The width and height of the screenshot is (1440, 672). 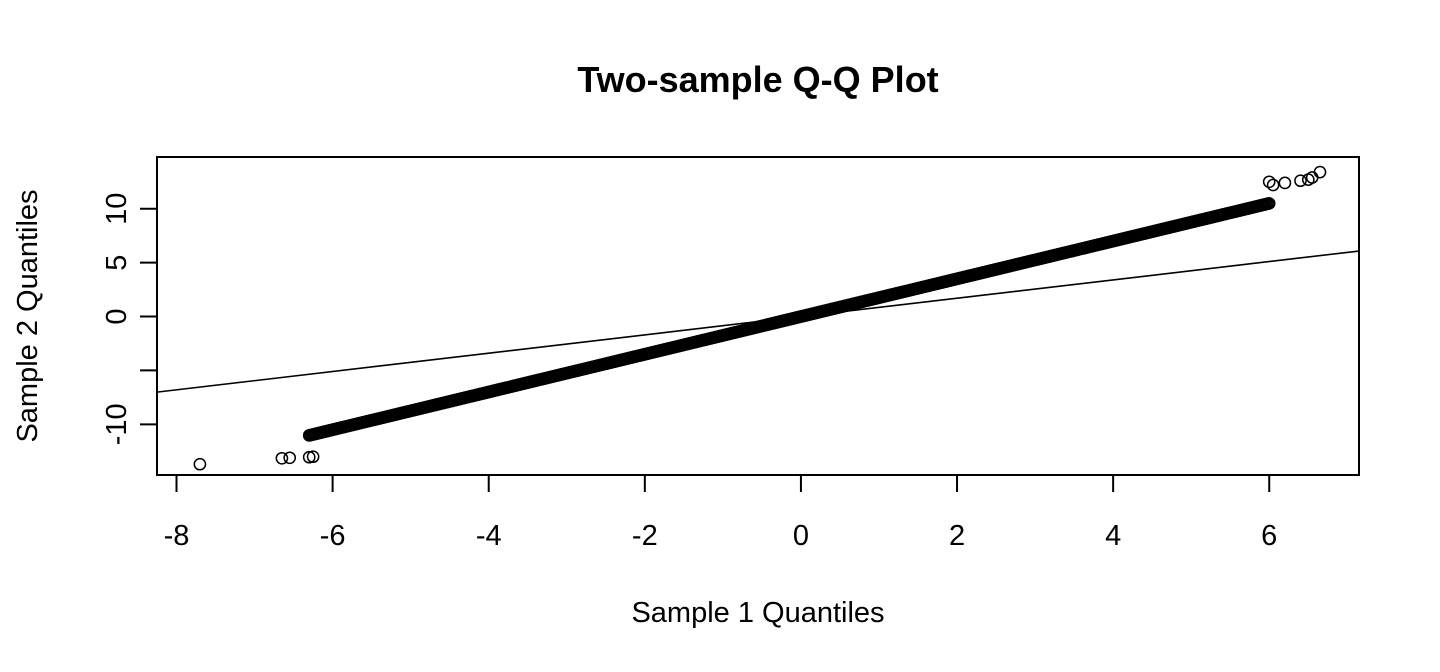 What do you see at coordinates (117, 263) in the screenshot?
I see `y-tick-label: 5` at bounding box center [117, 263].